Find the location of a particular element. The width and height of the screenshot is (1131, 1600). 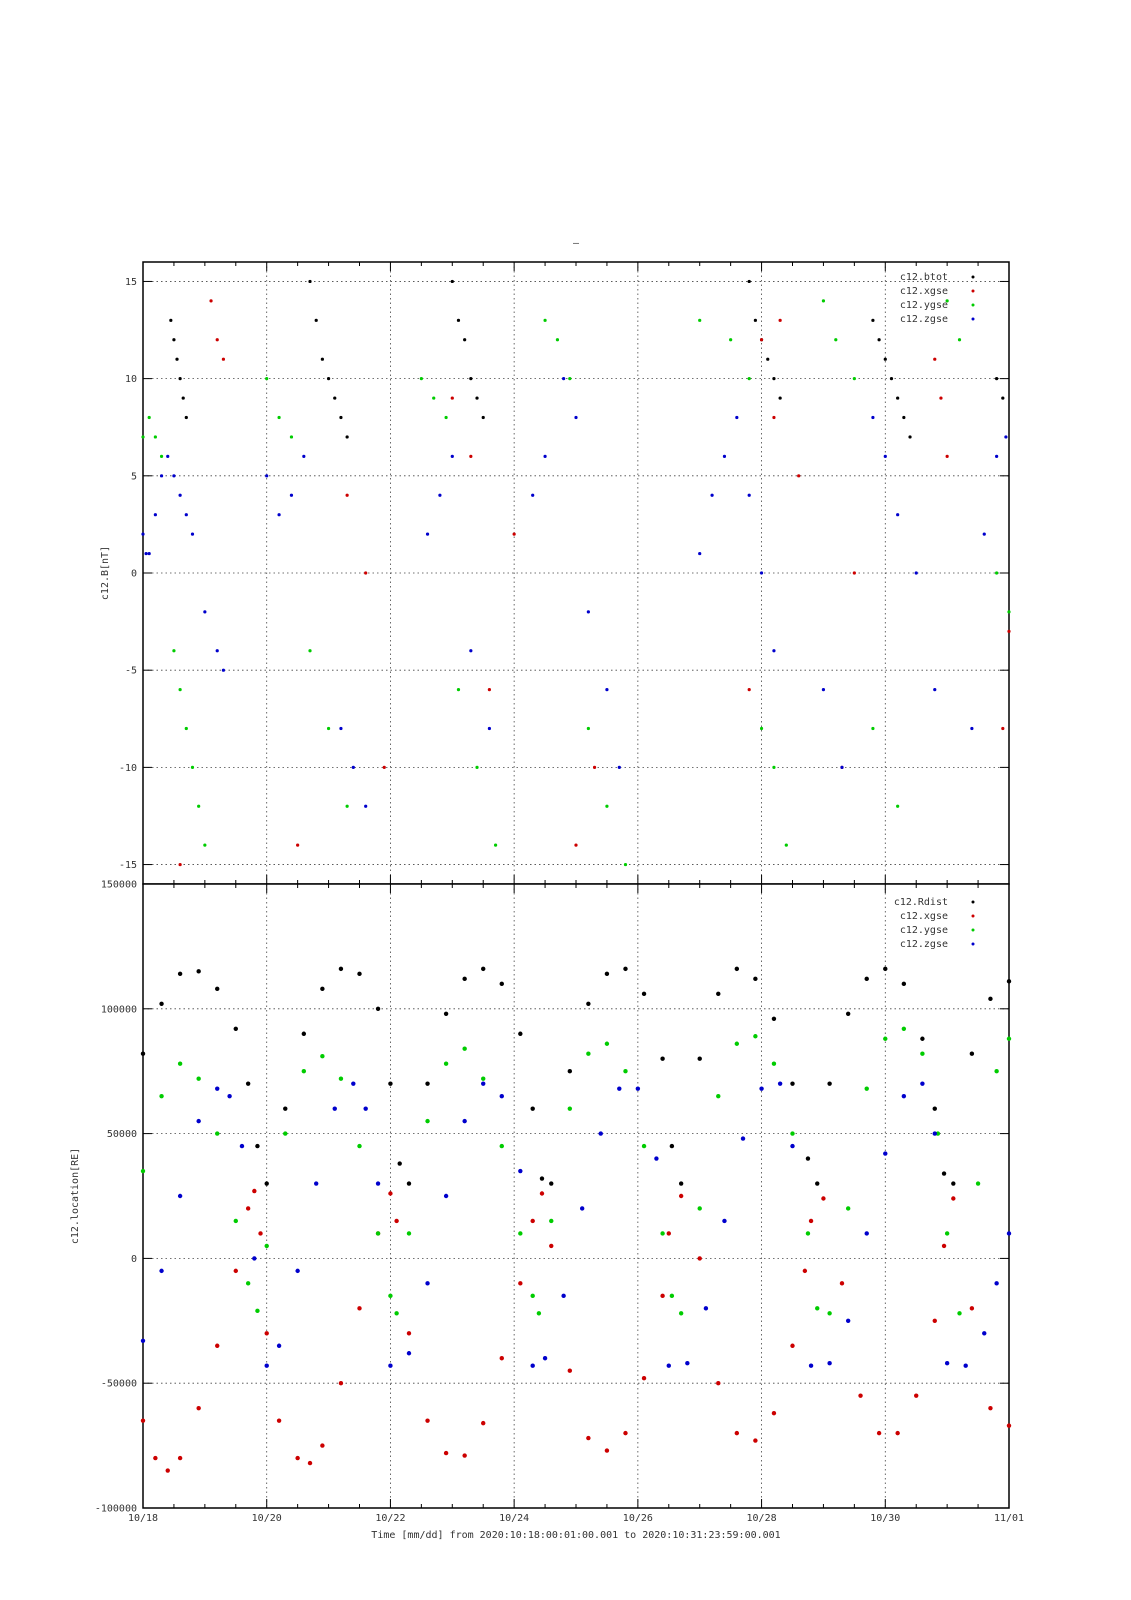

x-tick-label: 11/01 is located at coordinates (1009, 1518).